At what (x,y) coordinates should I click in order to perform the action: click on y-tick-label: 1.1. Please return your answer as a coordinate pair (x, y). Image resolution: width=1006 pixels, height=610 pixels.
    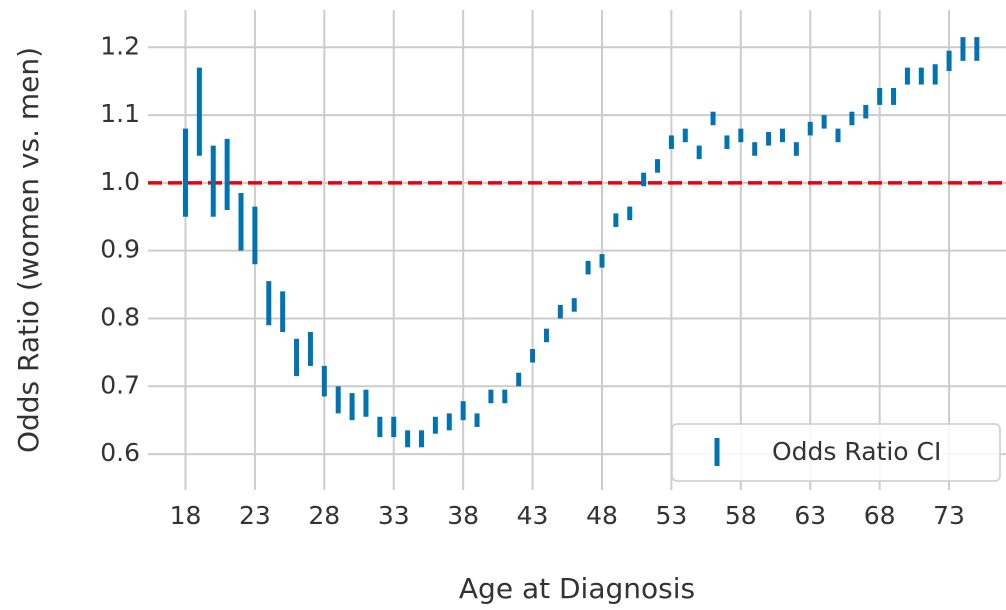
    Looking at the image, I should click on (120, 113).